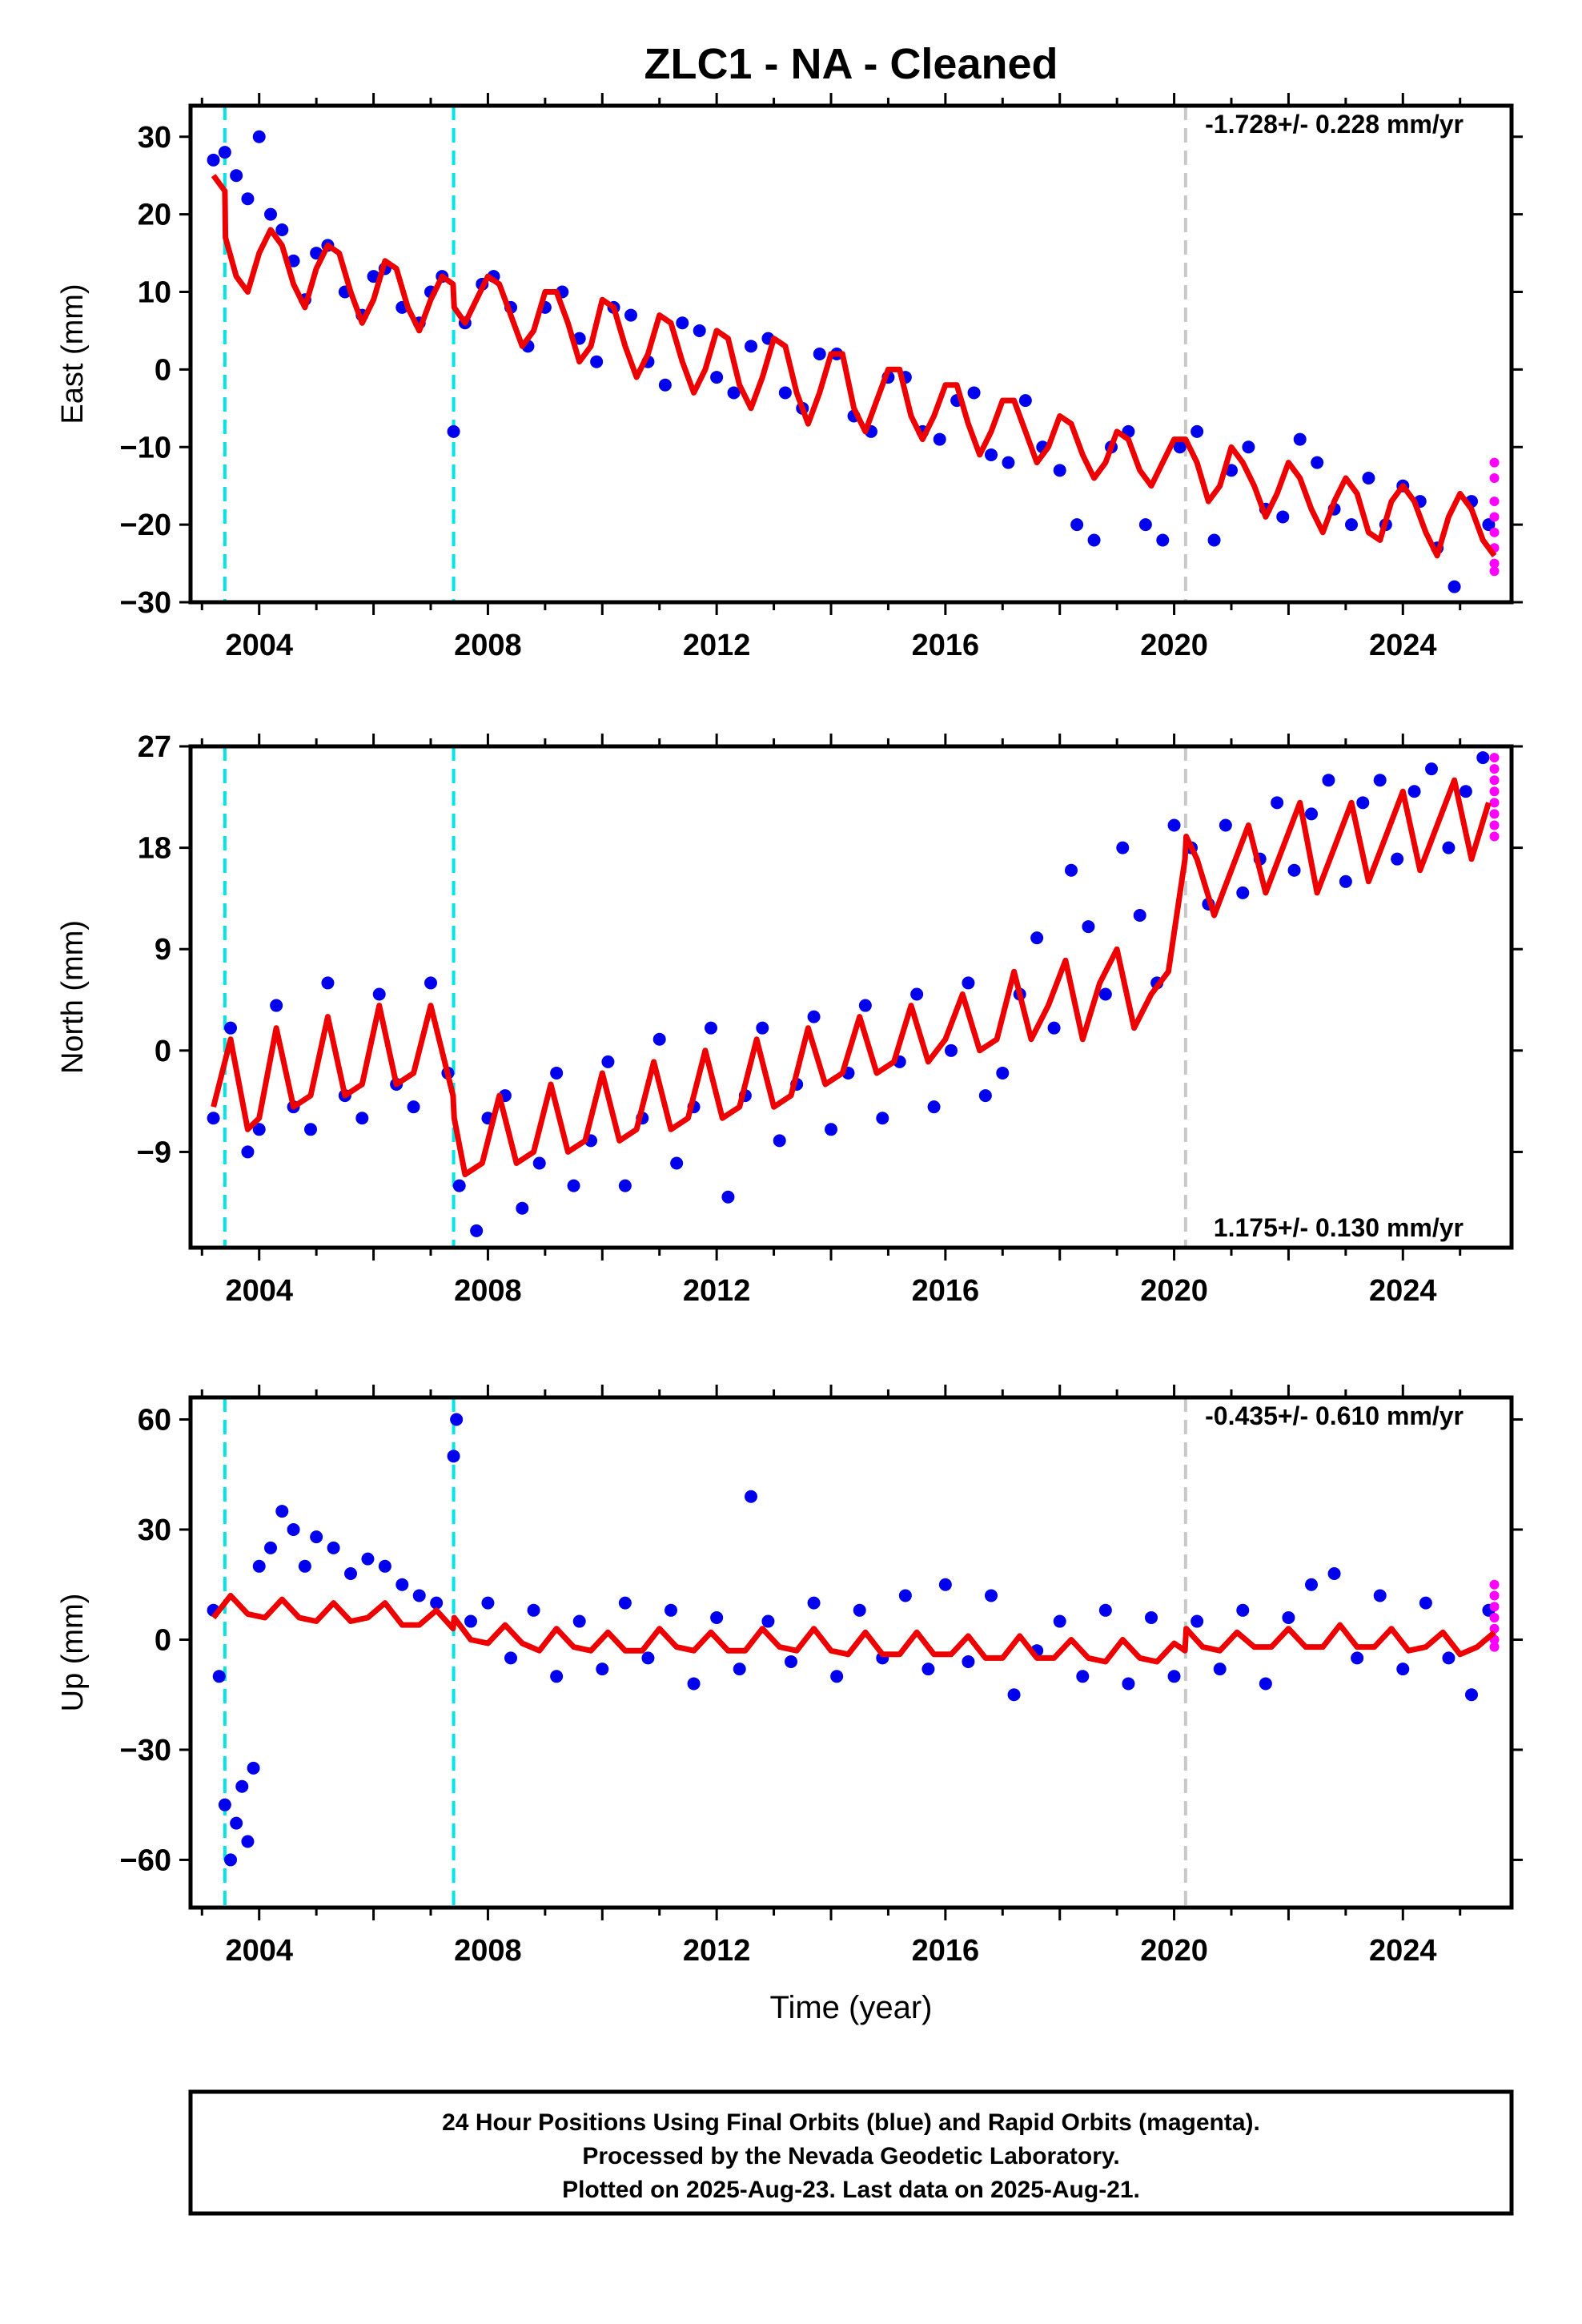  I want to click on y-tick-label: 27, so click(154, 747).